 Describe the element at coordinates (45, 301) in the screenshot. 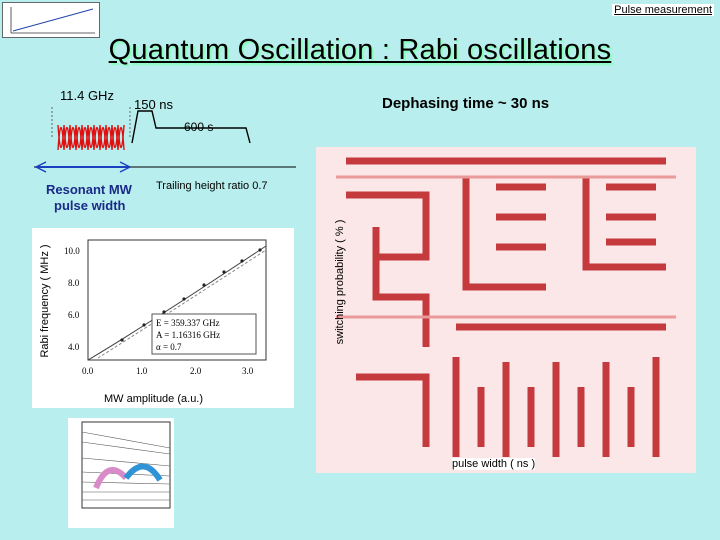

I see `rabi-y-axis-label: Rabi frequency ( MHz )` at that location.